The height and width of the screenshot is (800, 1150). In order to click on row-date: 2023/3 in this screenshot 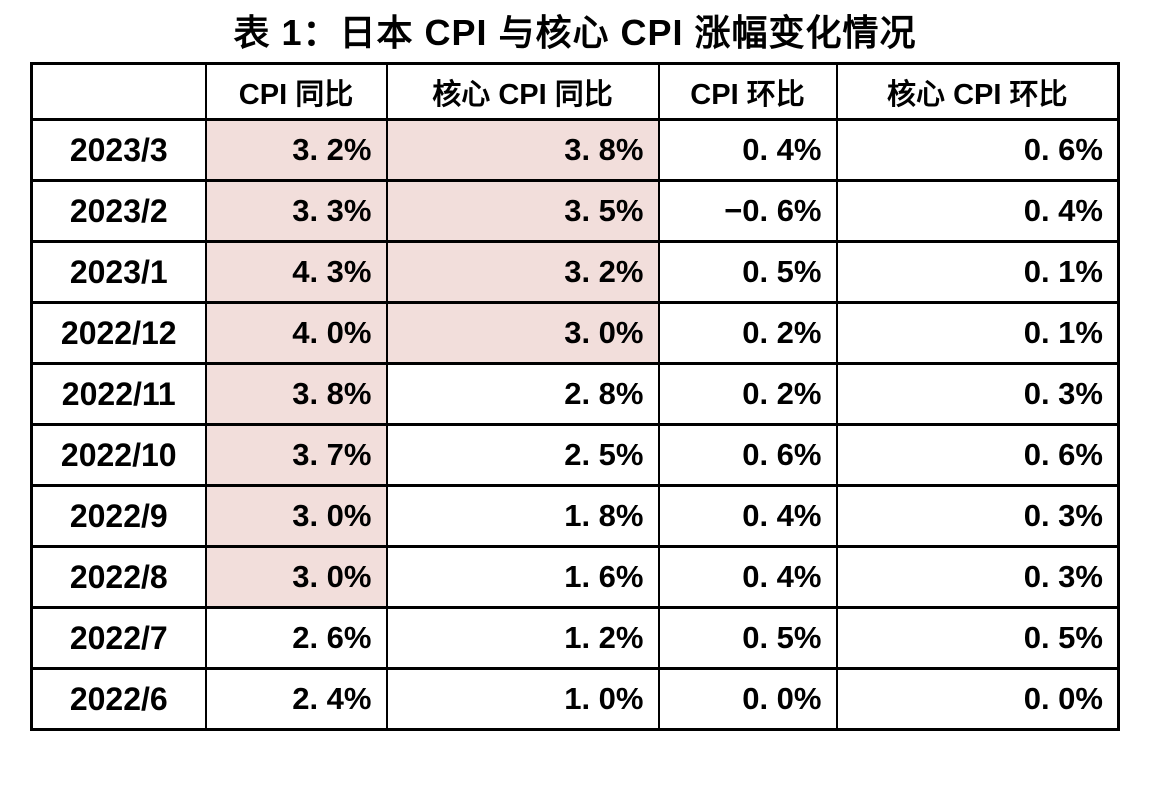, I will do `click(118, 150)`.